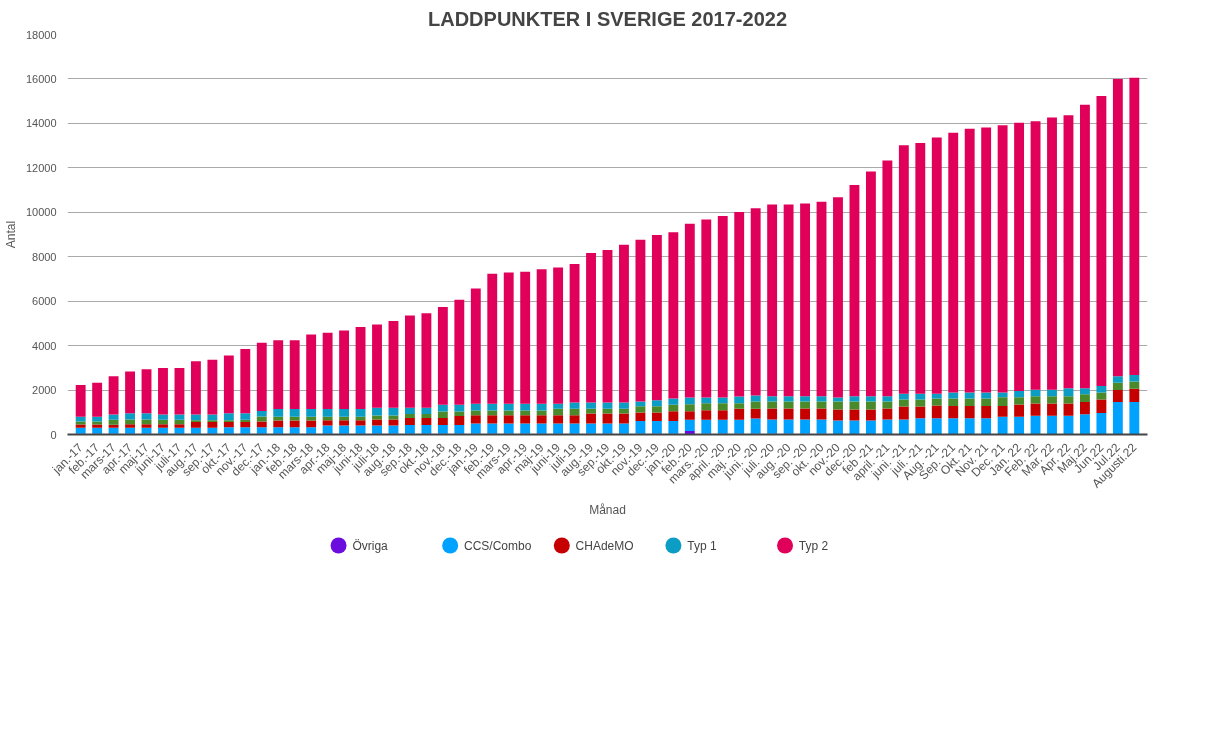 Image resolution: width=1212 pixels, height=733 pixels. I want to click on y-tick-label: 18000, so click(41, 34).